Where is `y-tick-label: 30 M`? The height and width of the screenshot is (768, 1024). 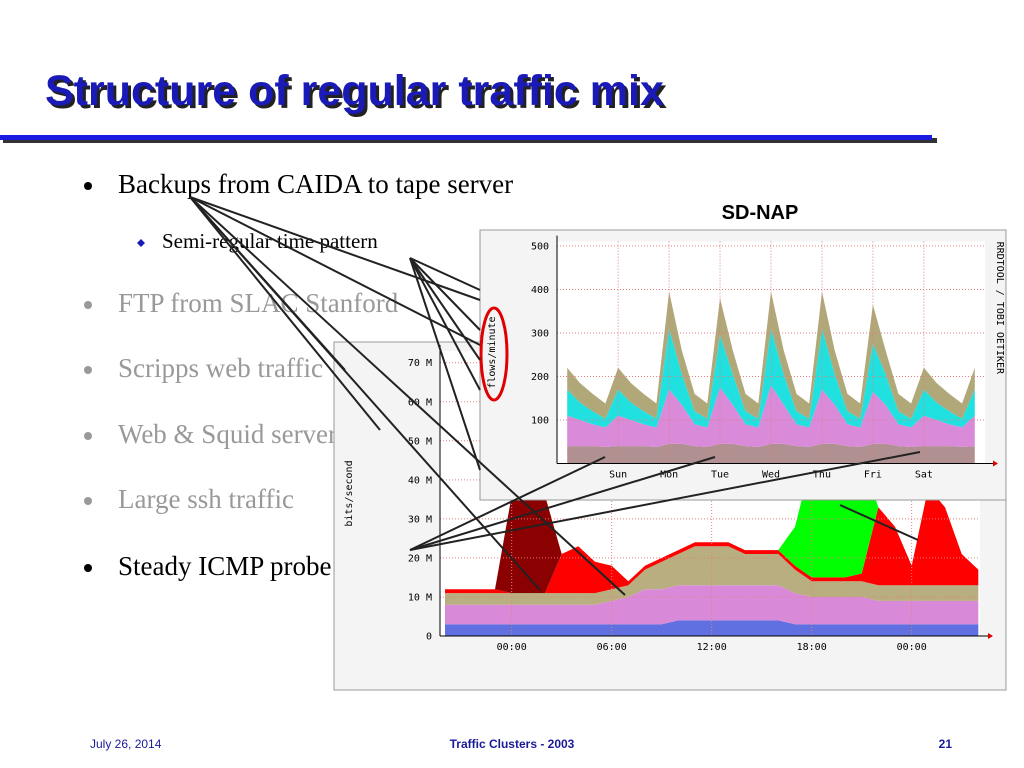 y-tick-label: 30 M is located at coordinates (420, 519).